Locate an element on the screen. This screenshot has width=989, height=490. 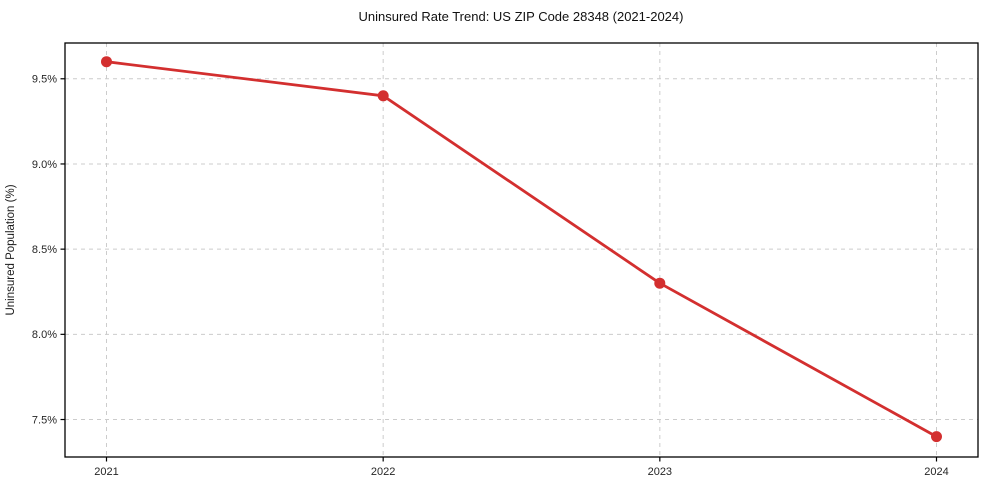
y-tick-label: 7.5% is located at coordinates (44, 420).